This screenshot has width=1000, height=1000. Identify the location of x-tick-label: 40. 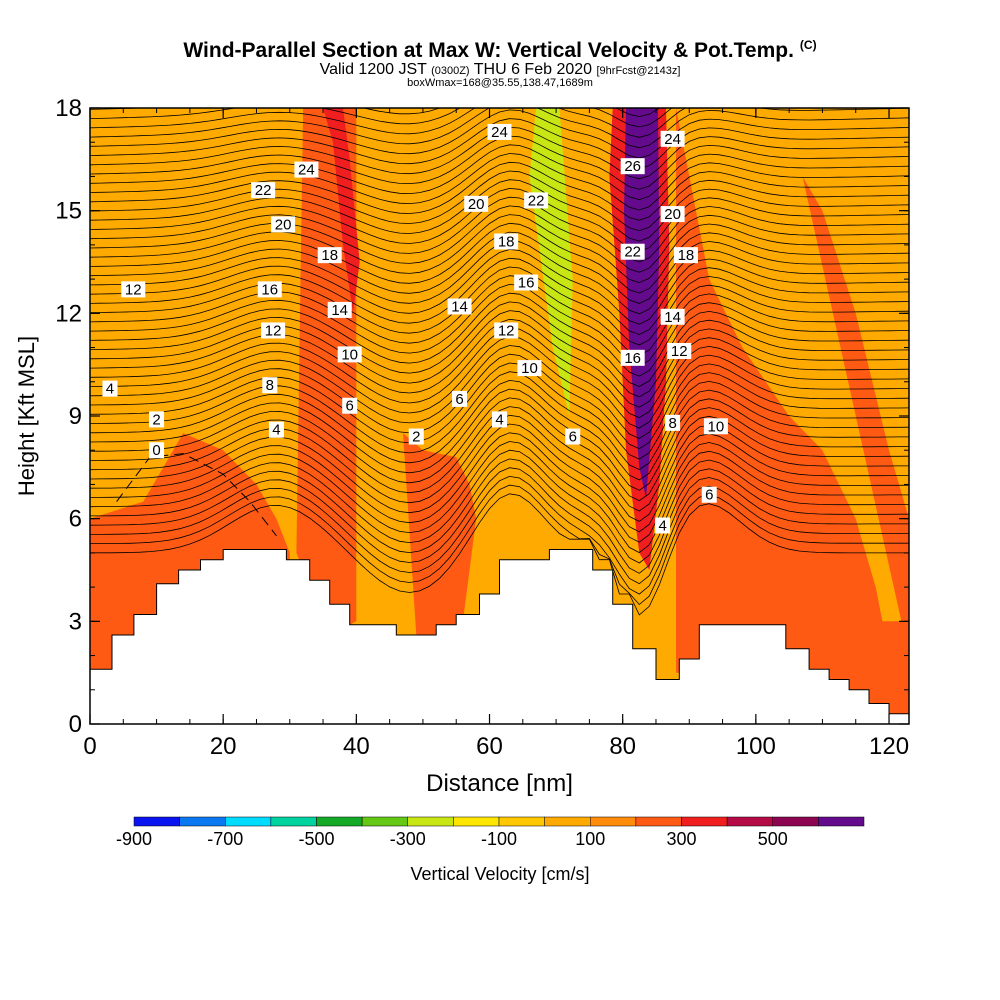
(356, 746).